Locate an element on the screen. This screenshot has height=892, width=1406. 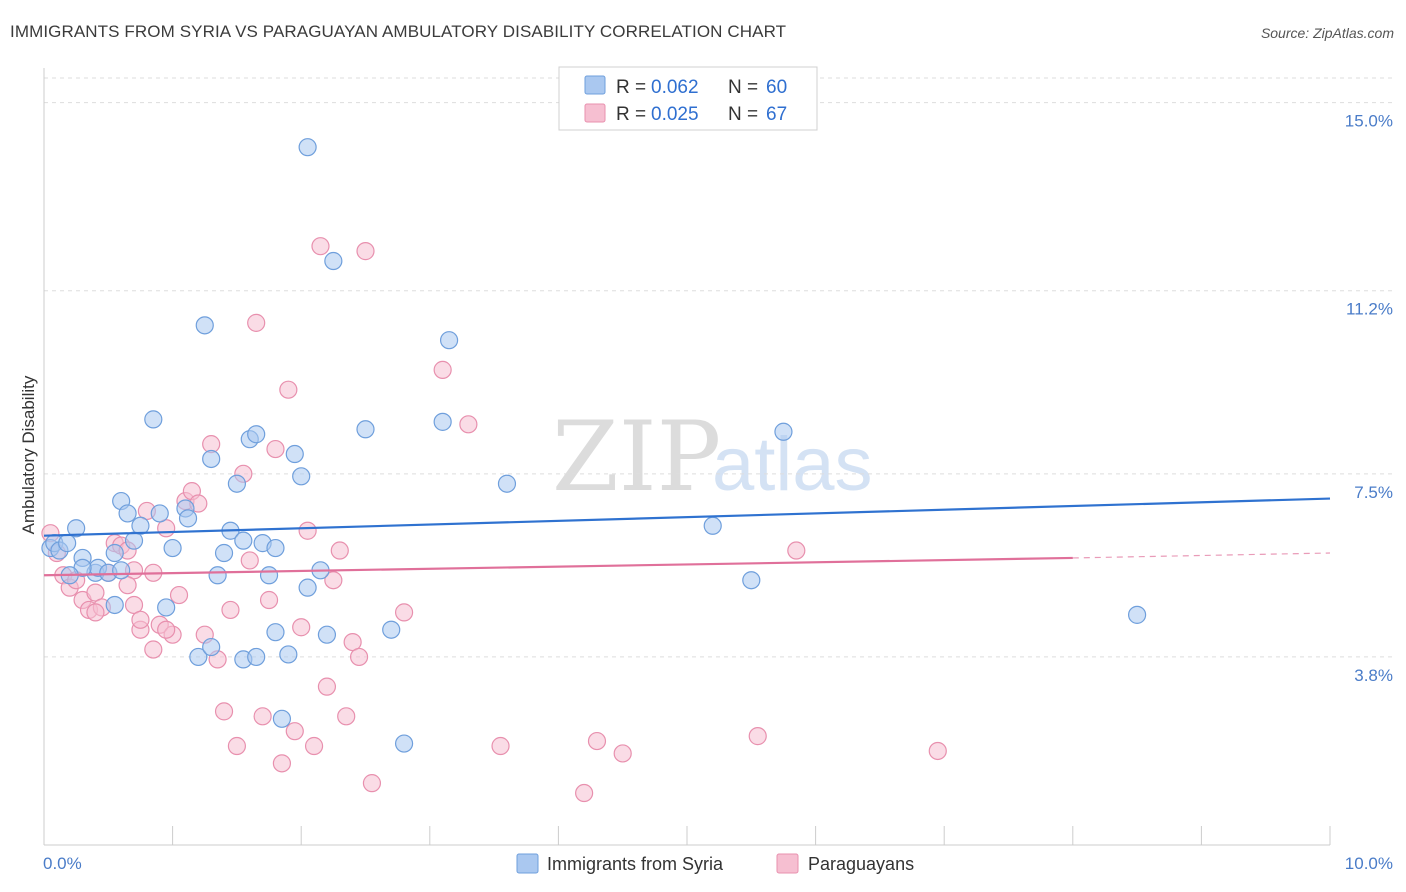
trend-line-paraguayans-extension is located at coordinates (1201, 555).